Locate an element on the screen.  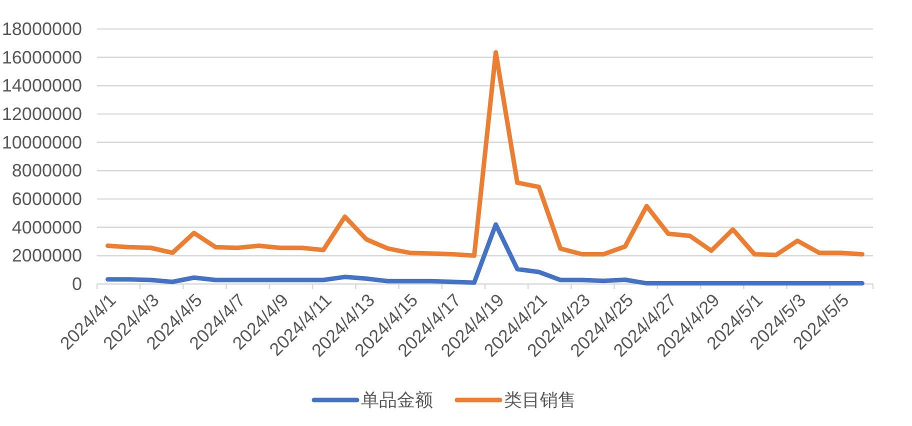
y-tick-label: 16000000 is located at coordinates (42, 57).